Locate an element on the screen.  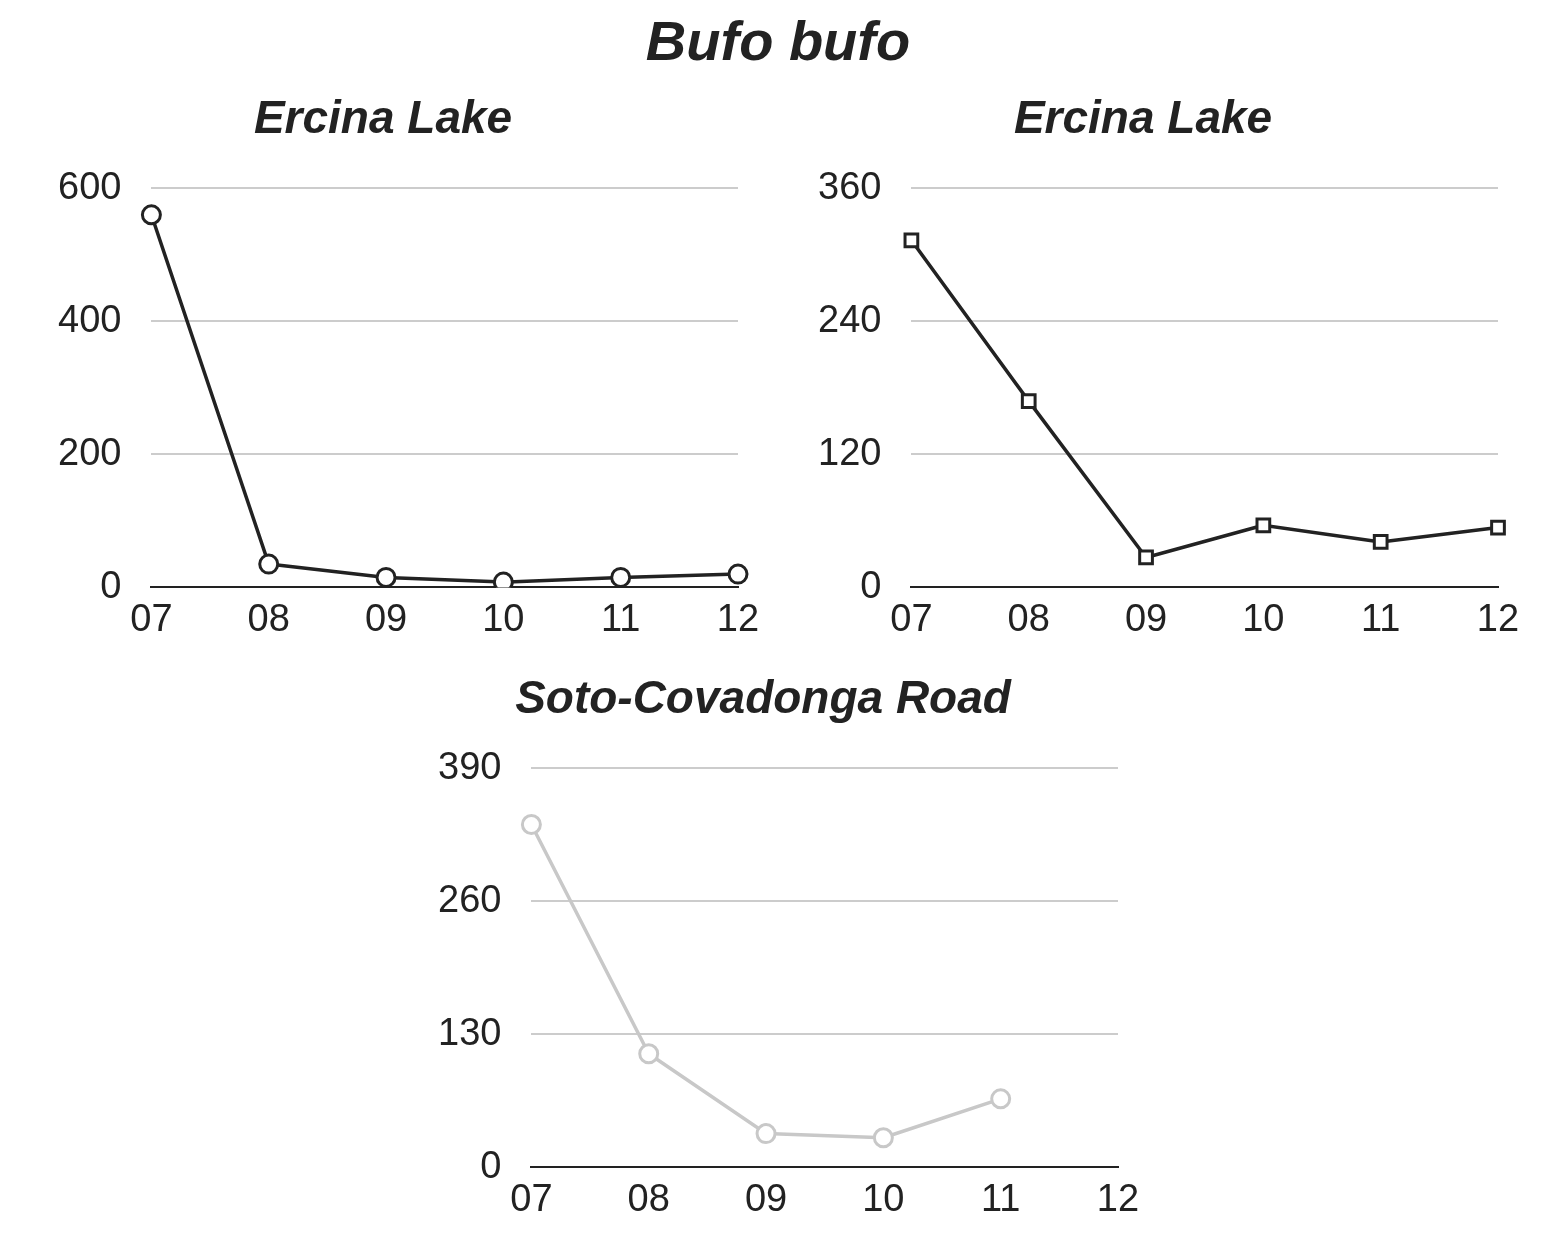
y-tick-label: 600 is located at coordinates (90, 185).